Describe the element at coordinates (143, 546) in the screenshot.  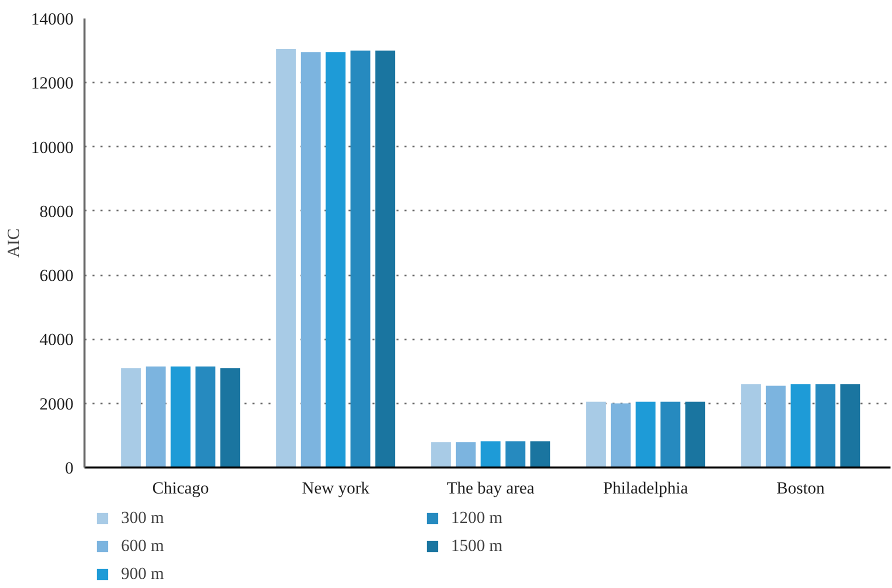
I see `legend-label: 600 m` at that location.